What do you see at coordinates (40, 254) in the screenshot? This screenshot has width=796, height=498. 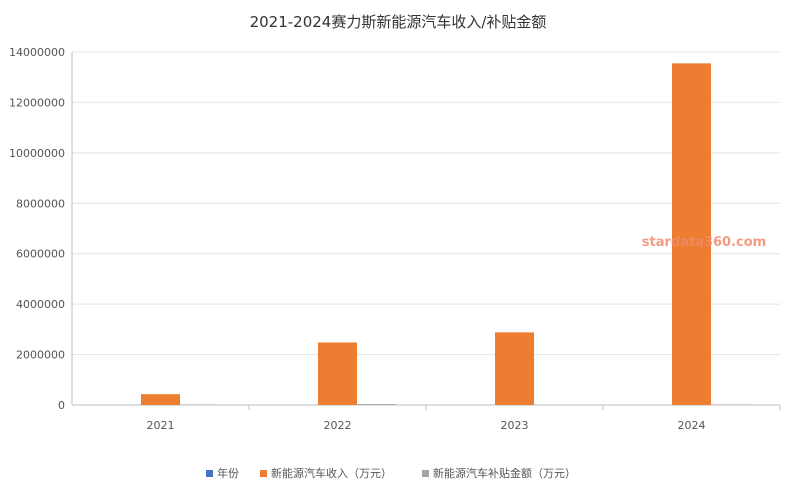 I see `y-tick-label: 6000000` at bounding box center [40, 254].